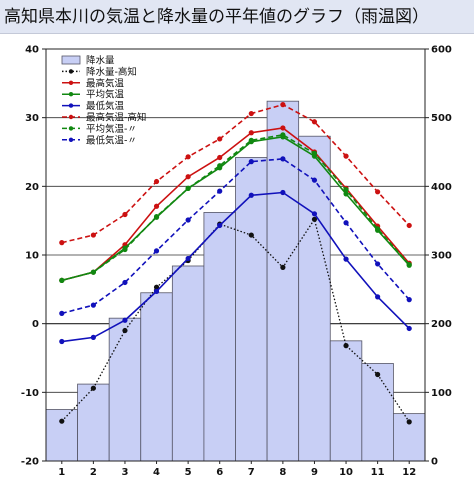 This screenshot has height=499, width=474. Describe the element at coordinates (156, 472) in the screenshot. I see `x-tick-label: 4` at that location.